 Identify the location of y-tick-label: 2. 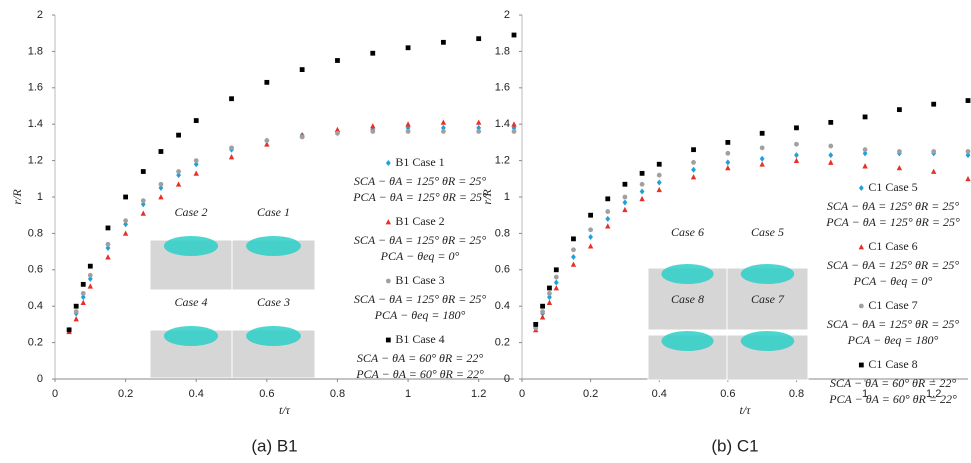
(507, 15).